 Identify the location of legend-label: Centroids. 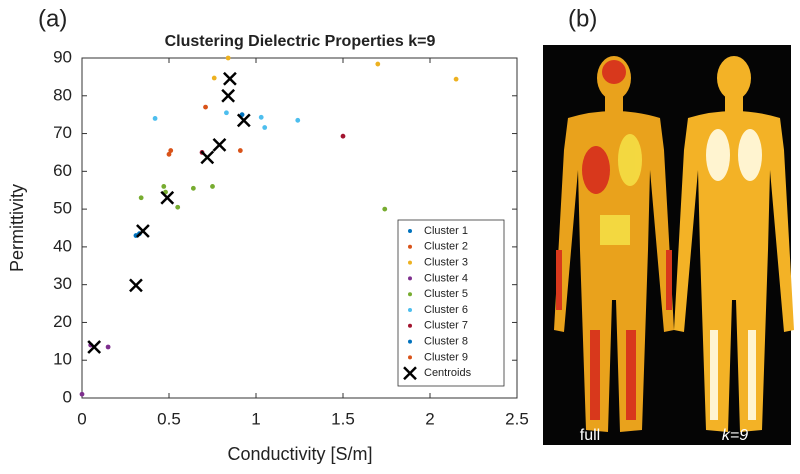
(448, 373).